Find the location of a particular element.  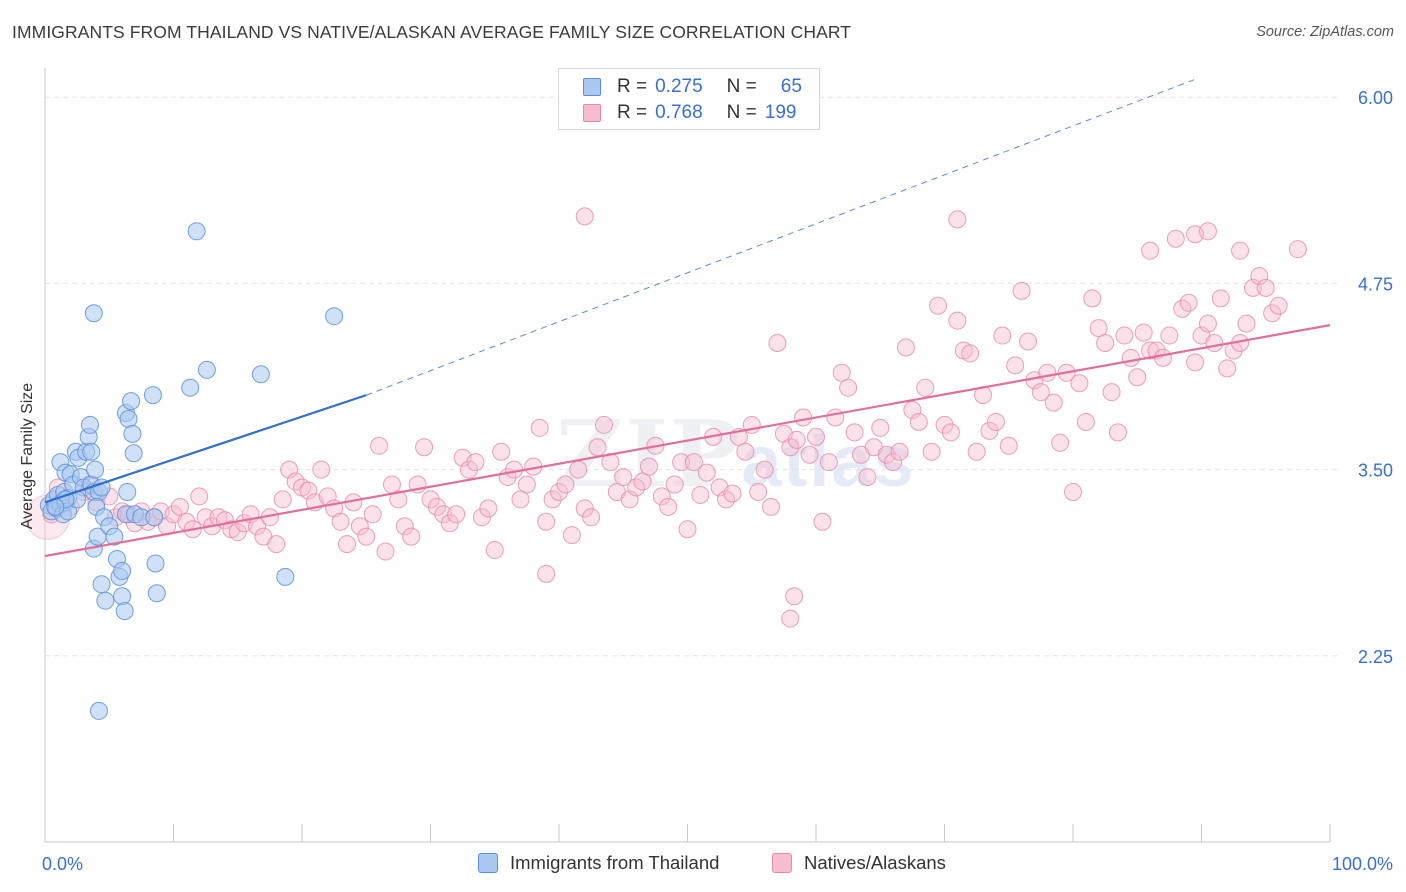

x-tick-label: 0.0% is located at coordinates (62, 864).